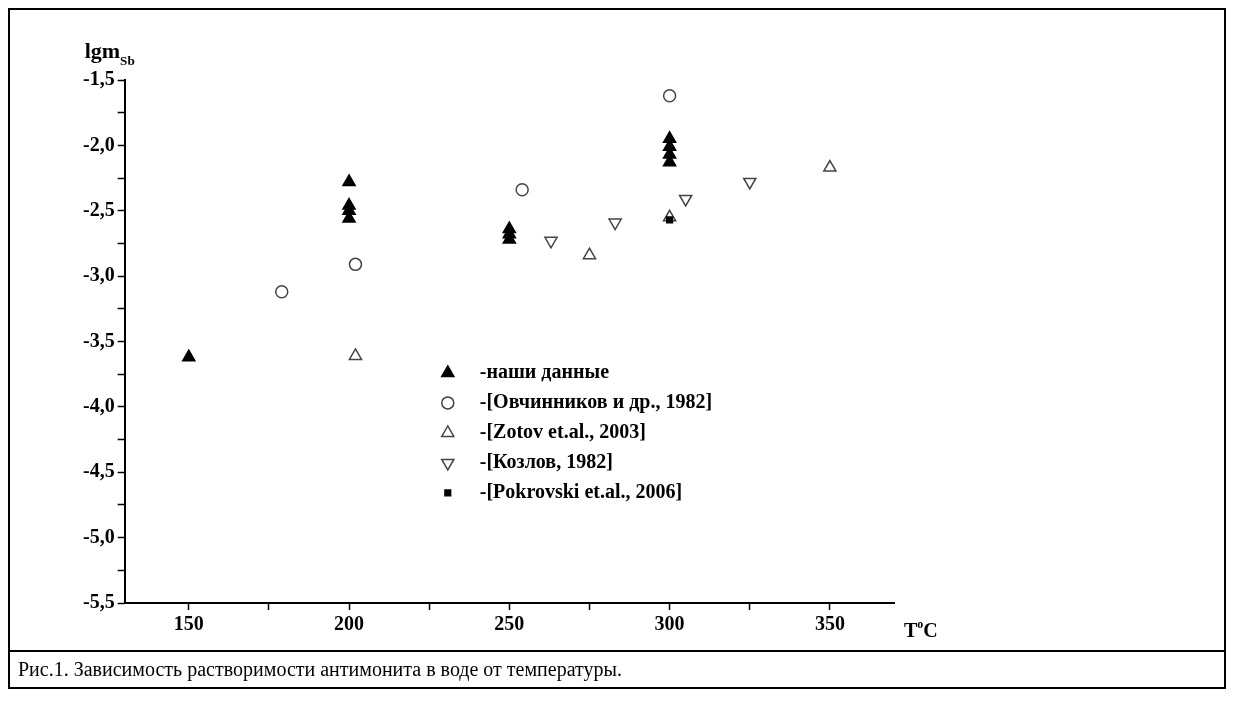  I want to click on y-tick-label: -1,5, so click(98, 78).